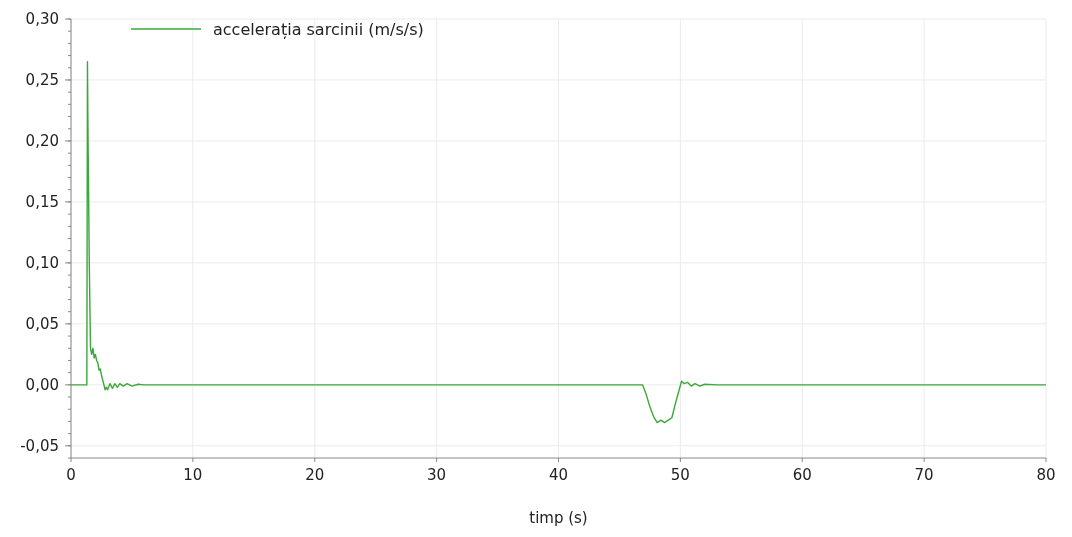  What do you see at coordinates (315, 475) in the screenshot?
I see `x-tick-label: 20` at bounding box center [315, 475].